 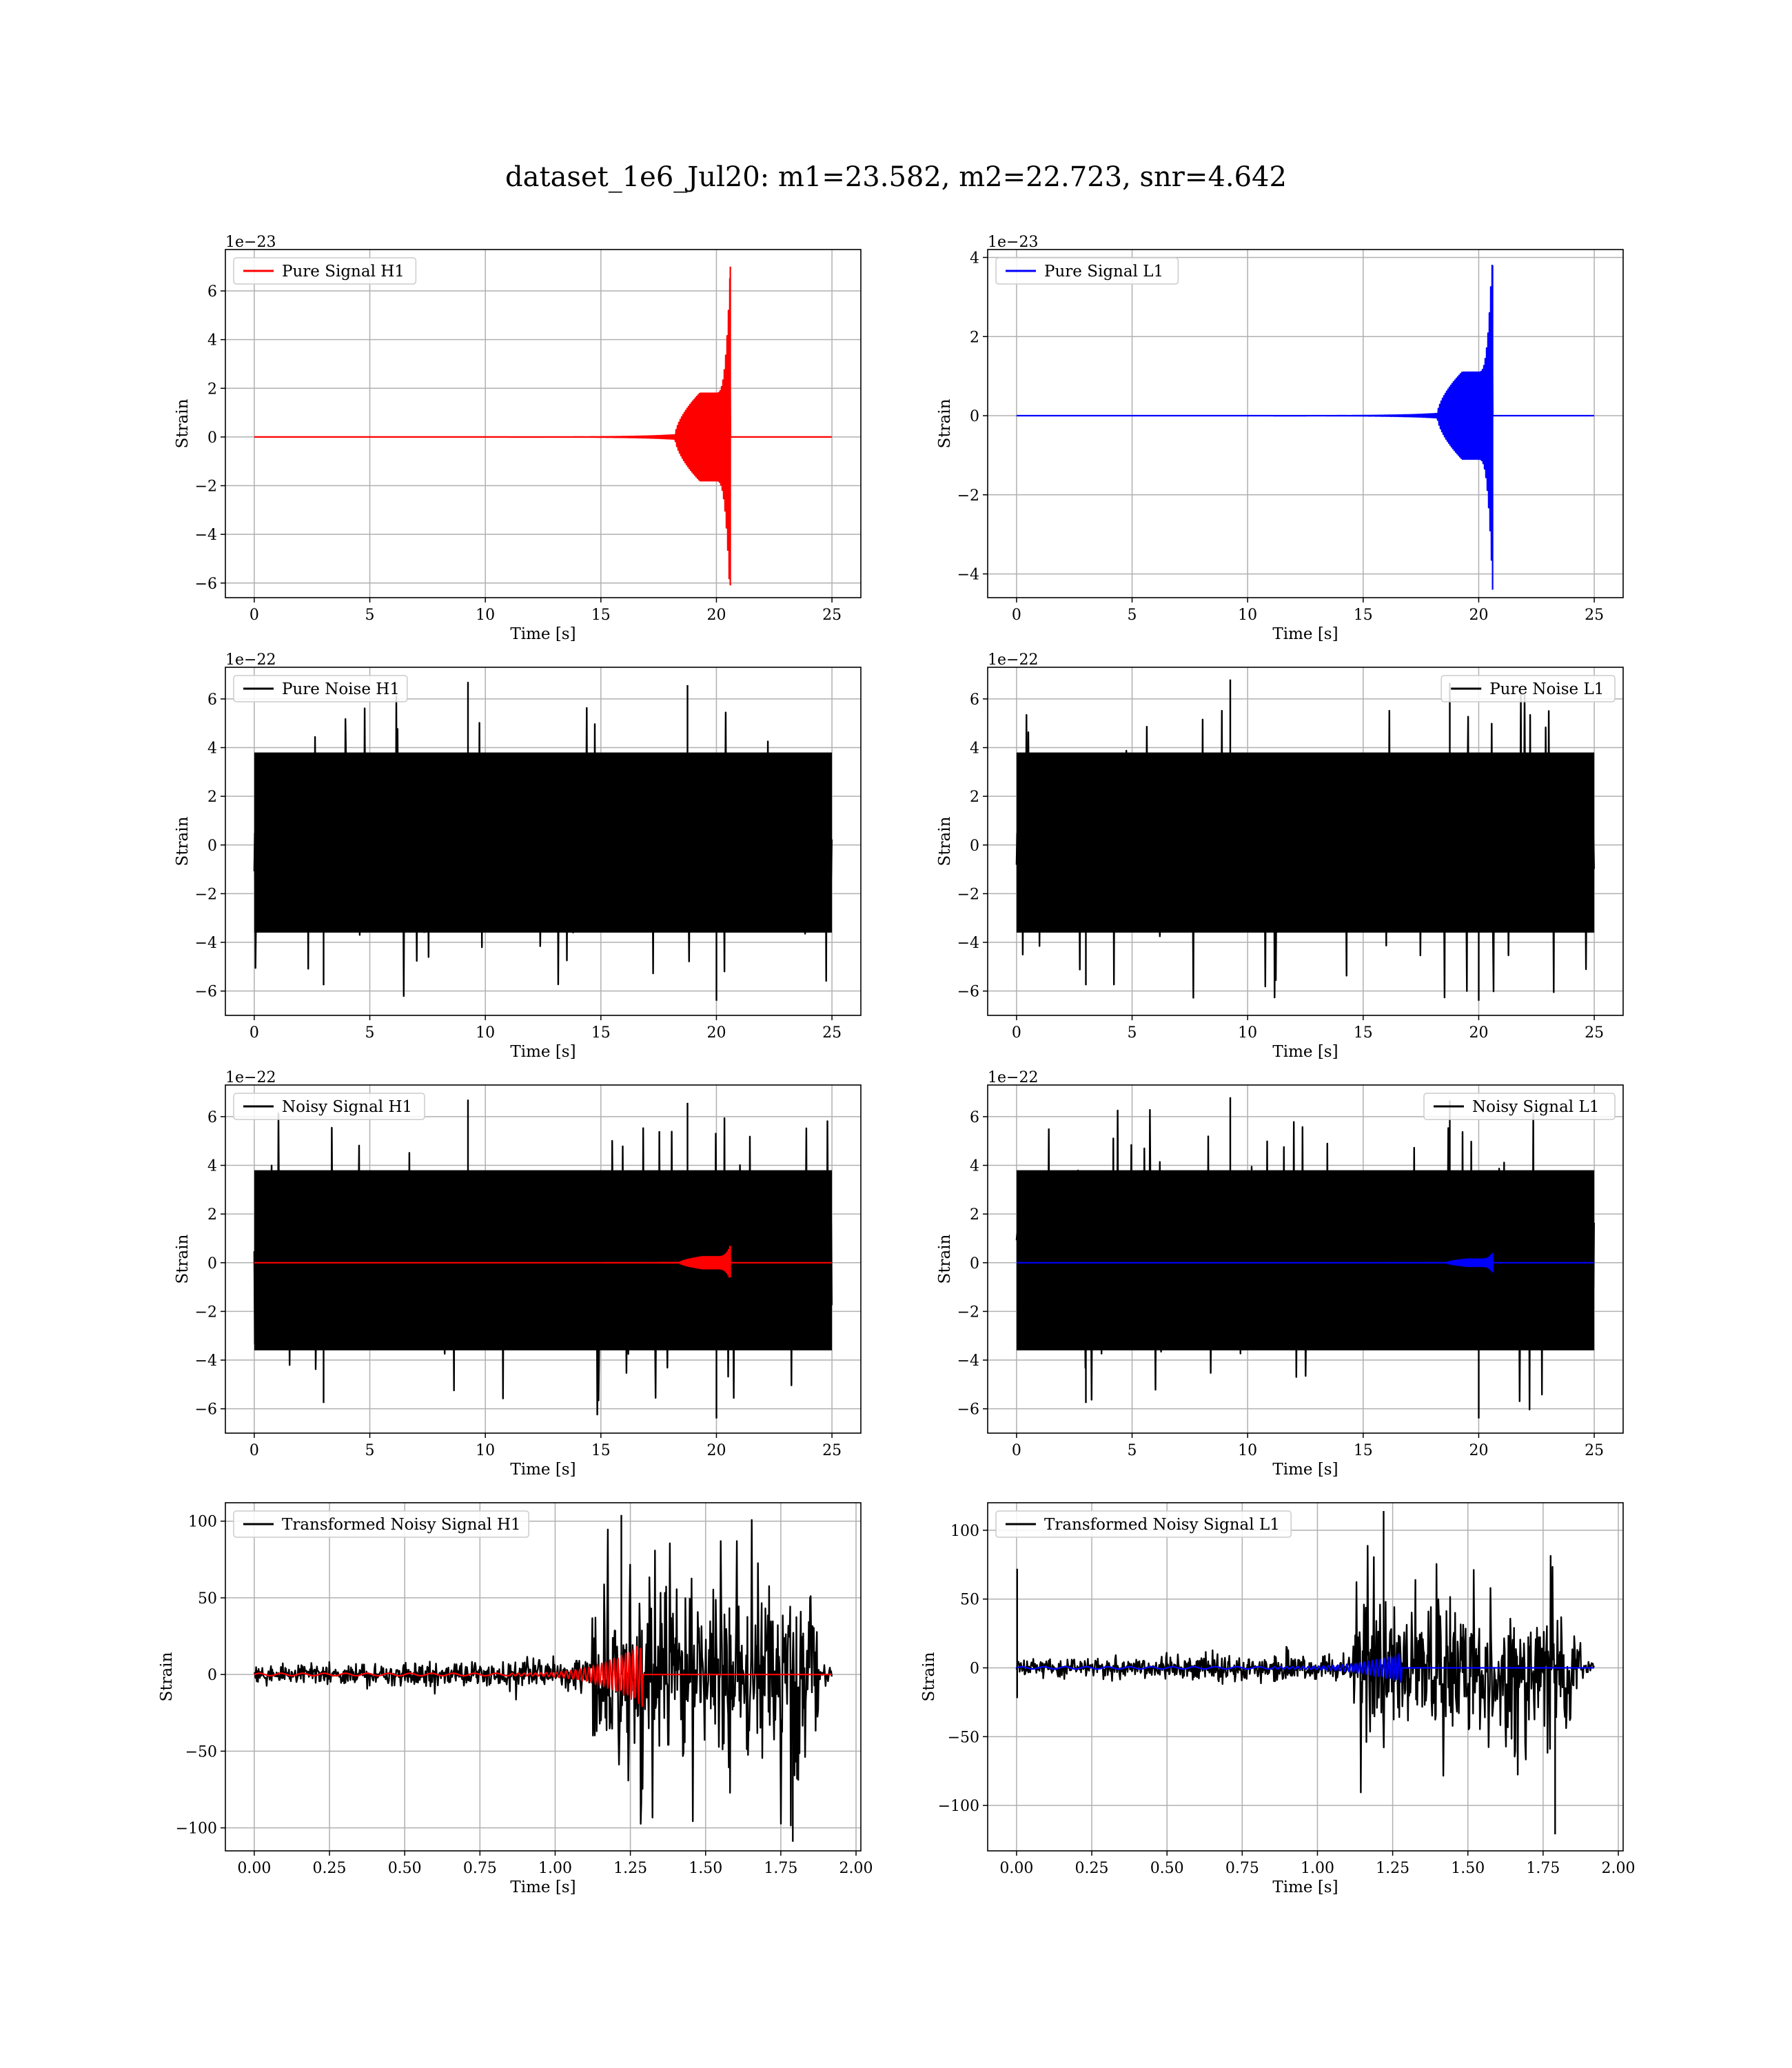 I want to click on x-tick-label: 0.25, so click(x=1092, y=1868).